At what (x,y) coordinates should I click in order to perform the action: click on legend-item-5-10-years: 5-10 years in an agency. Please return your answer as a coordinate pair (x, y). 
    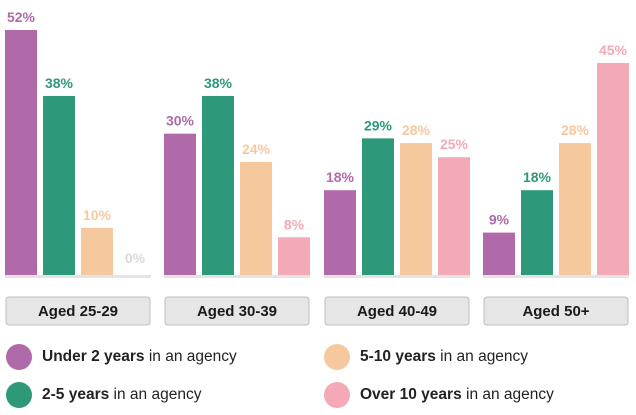
    Looking at the image, I should click on (426, 357).